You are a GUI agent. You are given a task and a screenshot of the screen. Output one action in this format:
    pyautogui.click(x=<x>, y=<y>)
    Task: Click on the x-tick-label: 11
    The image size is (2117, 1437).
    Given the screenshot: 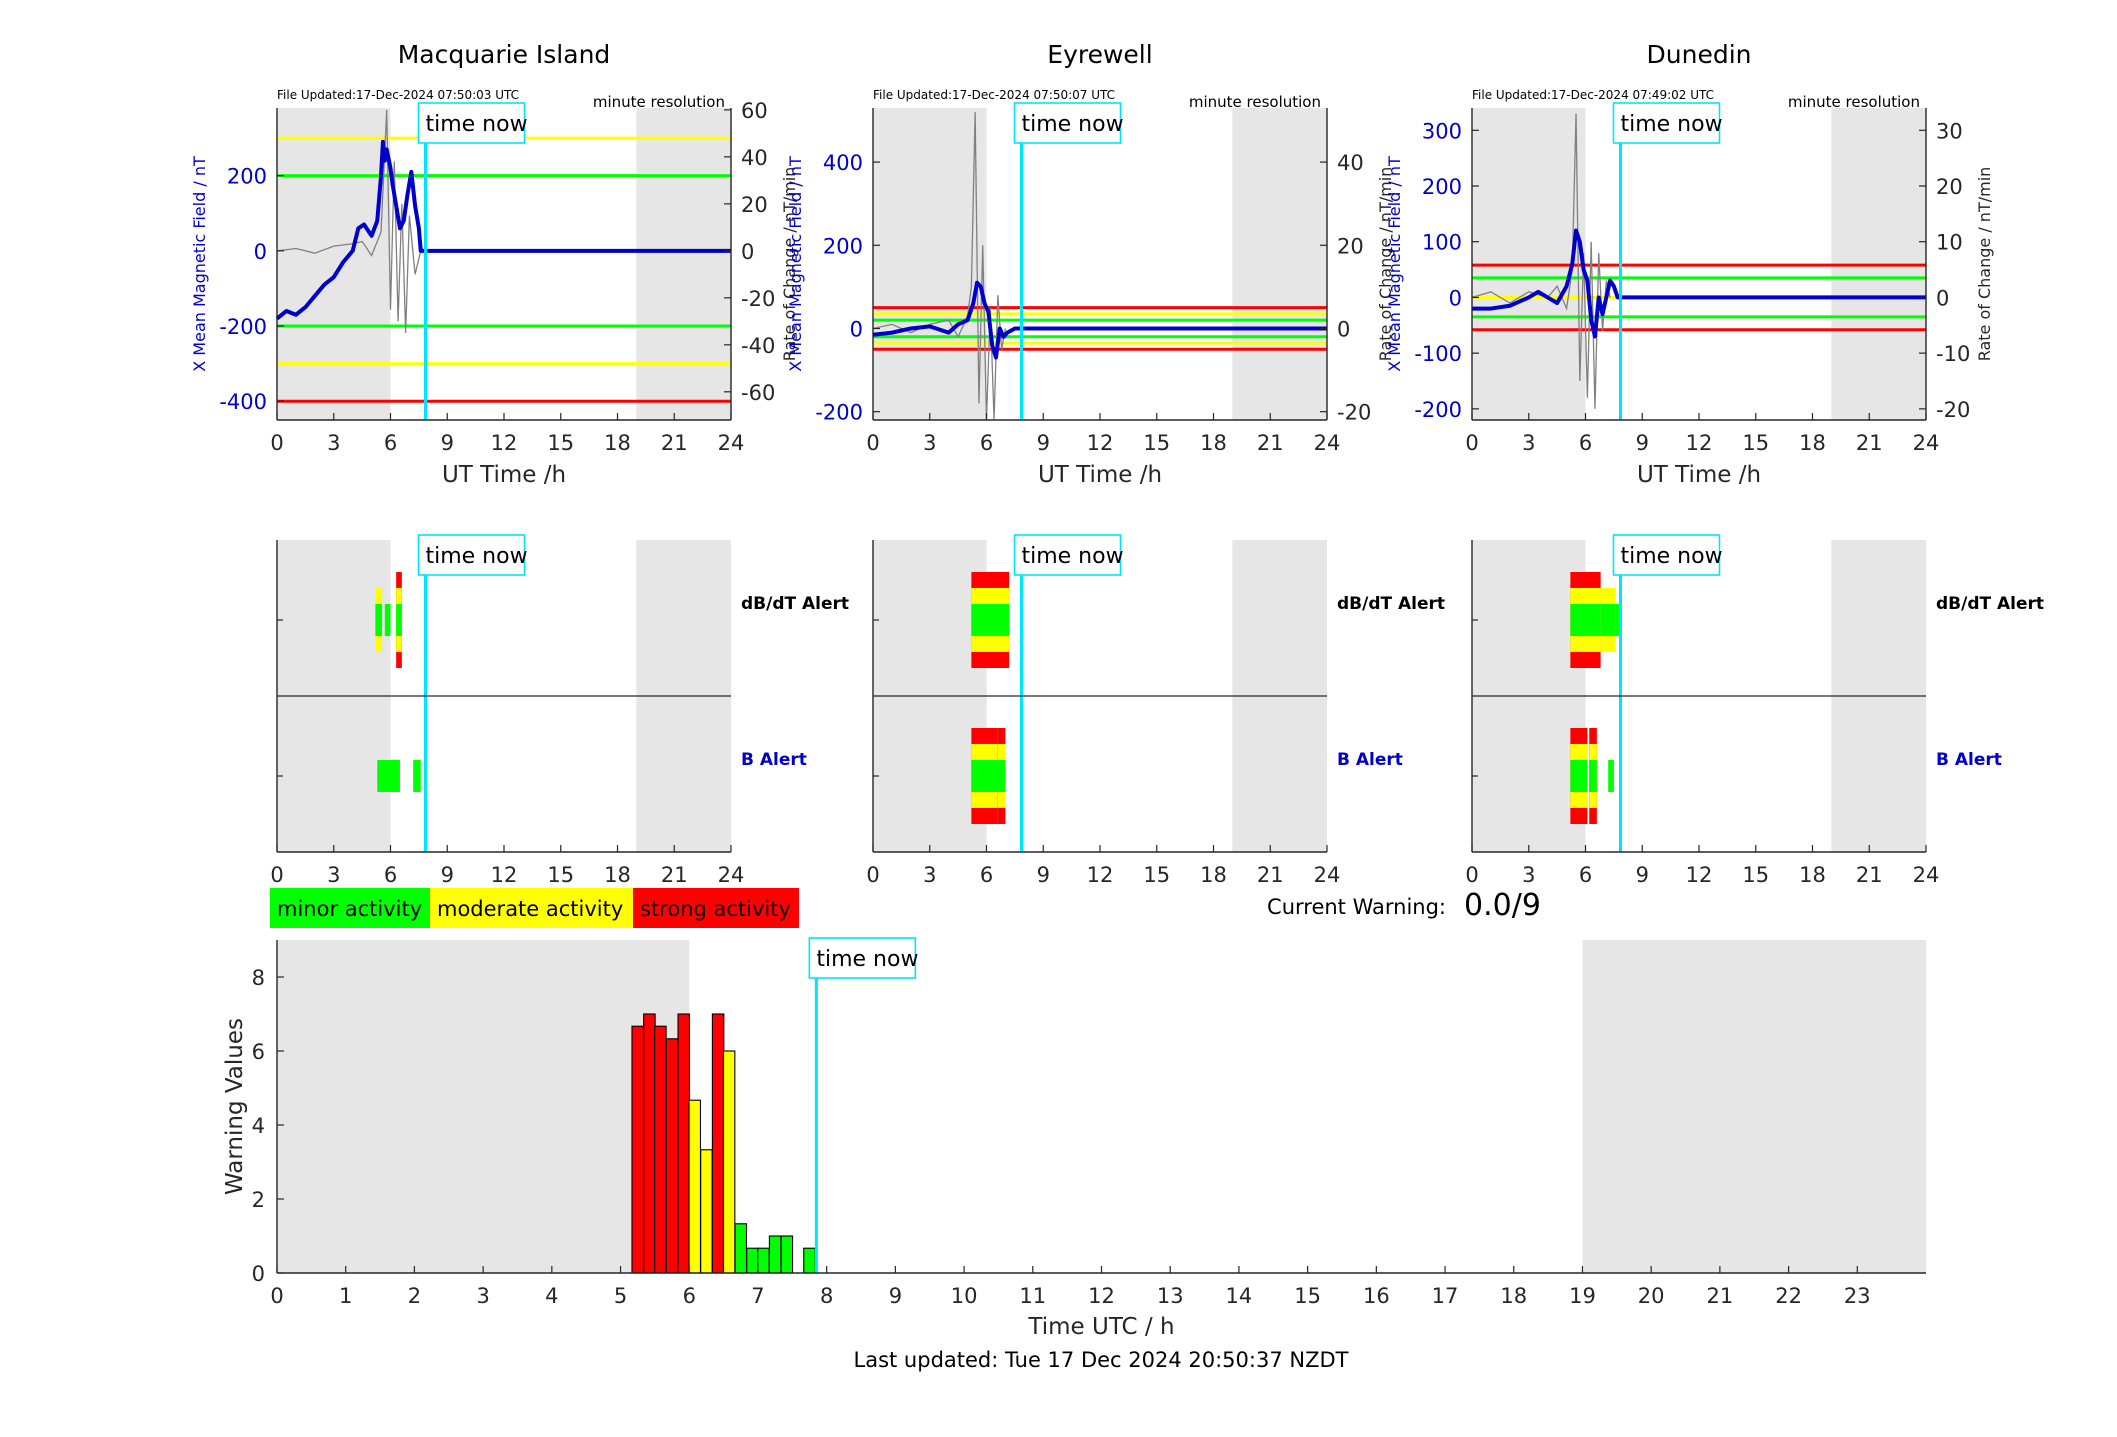 What is the action you would take?
    pyautogui.click(x=1032, y=1296)
    